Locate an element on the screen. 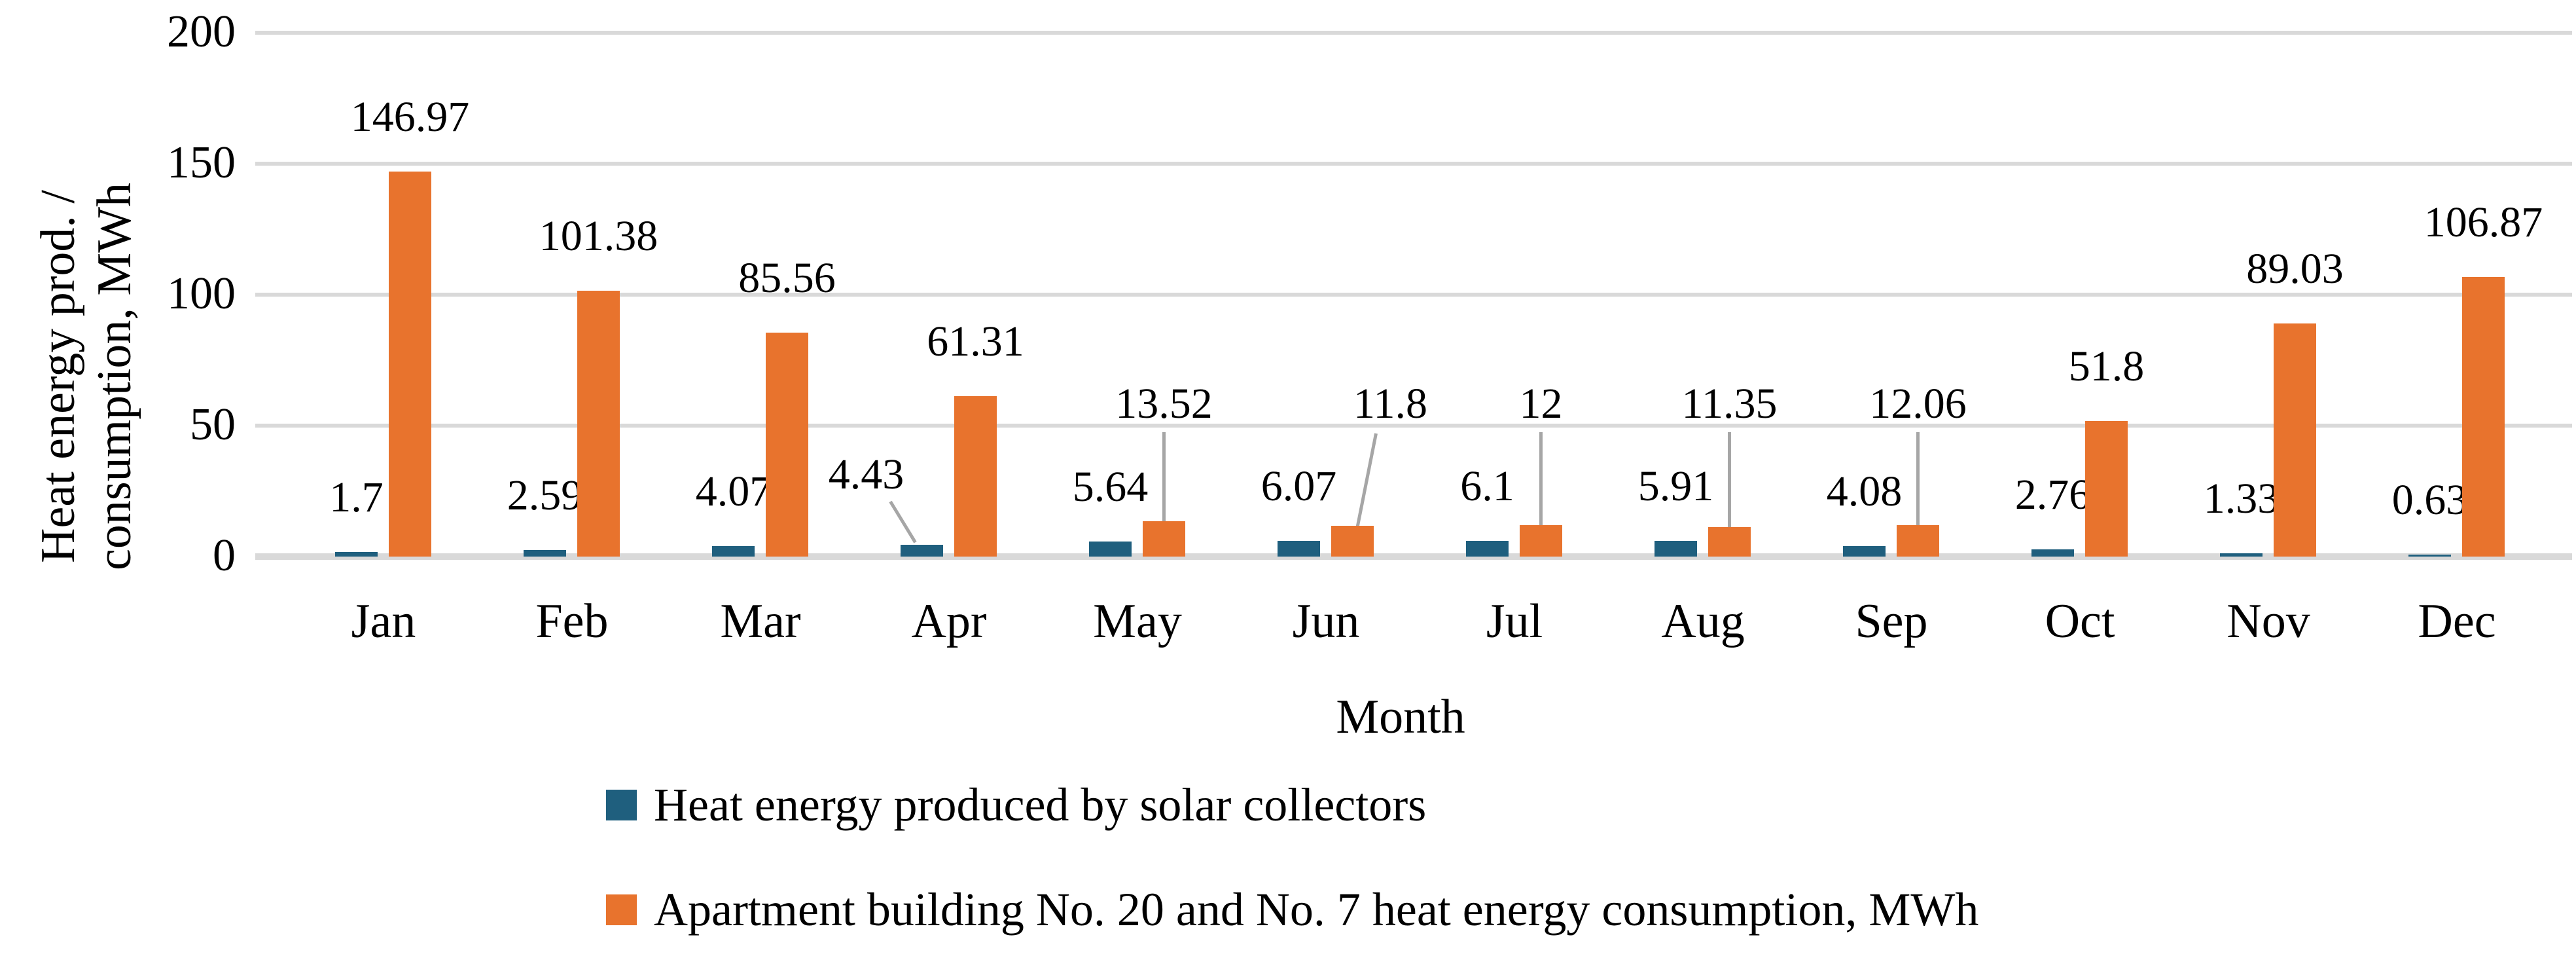 The image size is (2576, 956). data-label: 12 is located at coordinates (1541, 404).